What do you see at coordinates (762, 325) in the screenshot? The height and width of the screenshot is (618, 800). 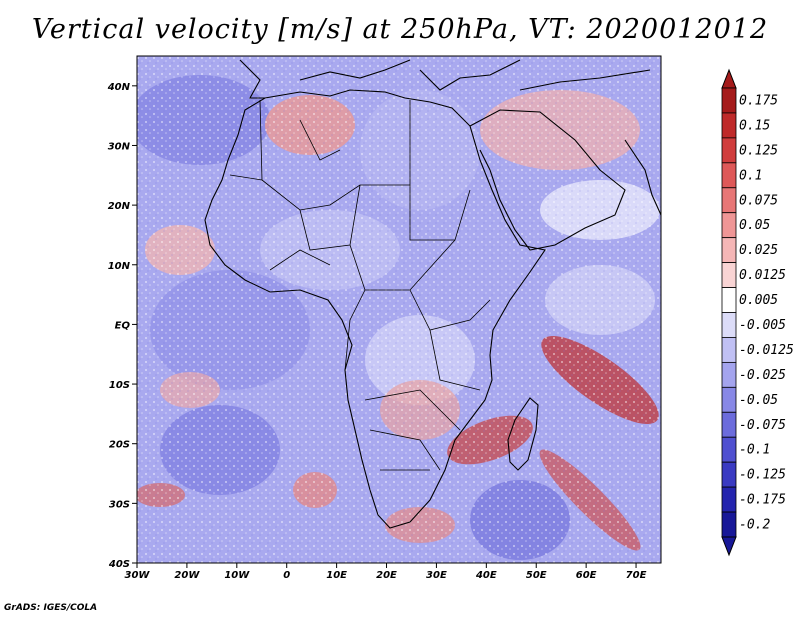 I see `colorbar-label: -0.005` at bounding box center [762, 325].